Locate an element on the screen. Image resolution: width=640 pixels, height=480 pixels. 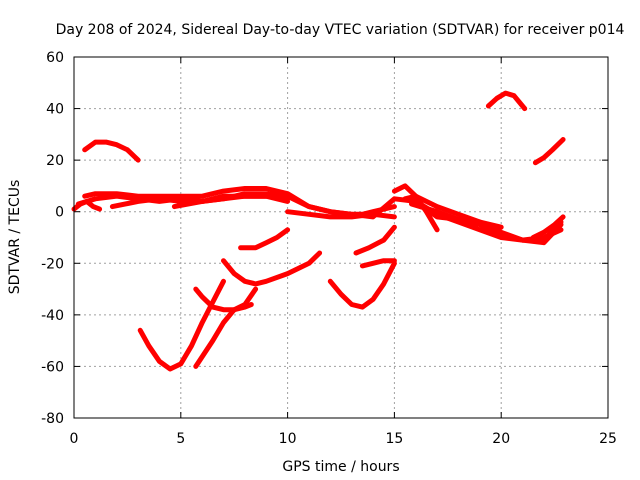
y-tick-label: 60 is located at coordinates (55, 58).